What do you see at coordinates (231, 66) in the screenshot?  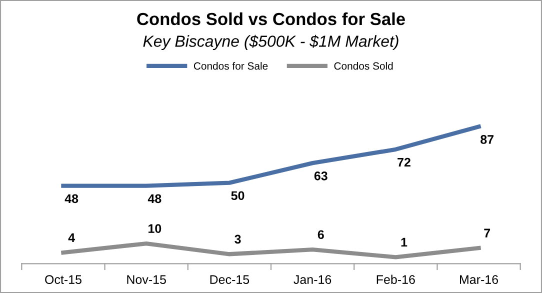 I see `legend-label: Condos for Sale` at bounding box center [231, 66].